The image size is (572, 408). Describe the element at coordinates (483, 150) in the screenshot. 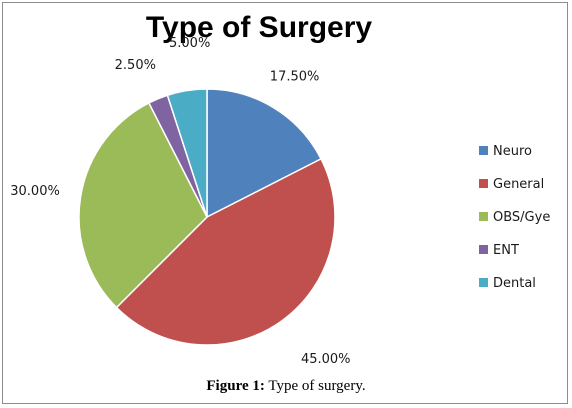

I see `legend-swatch-neuro` at that location.